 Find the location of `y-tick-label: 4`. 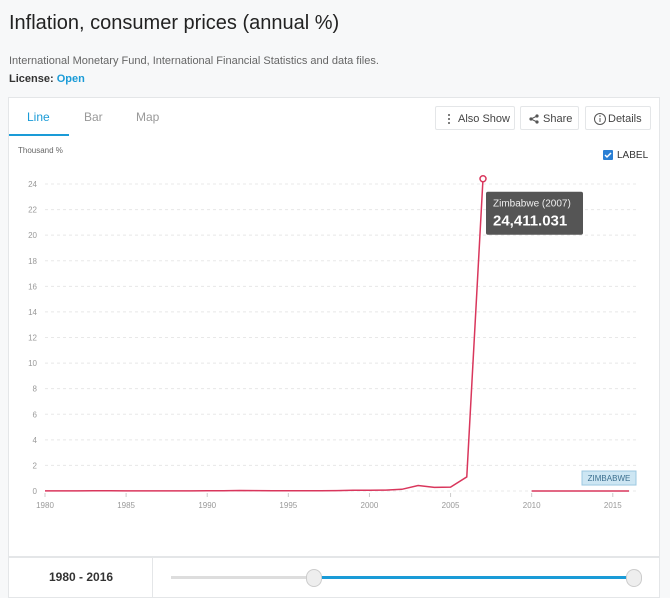

y-tick-label: 4 is located at coordinates (35, 440).